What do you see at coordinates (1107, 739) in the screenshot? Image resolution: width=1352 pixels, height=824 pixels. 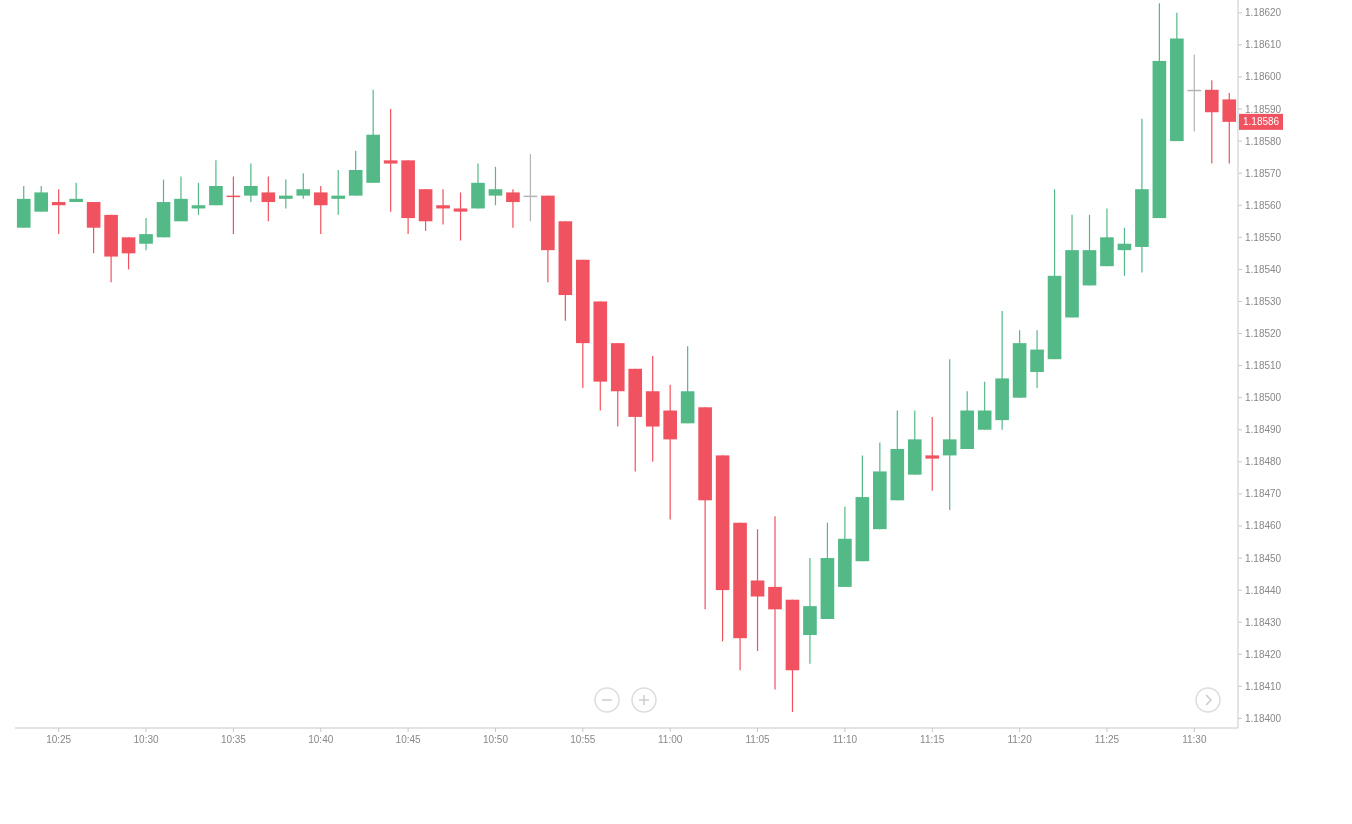 I see `x-tick-label: 11:25` at bounding box center [1107, 739].